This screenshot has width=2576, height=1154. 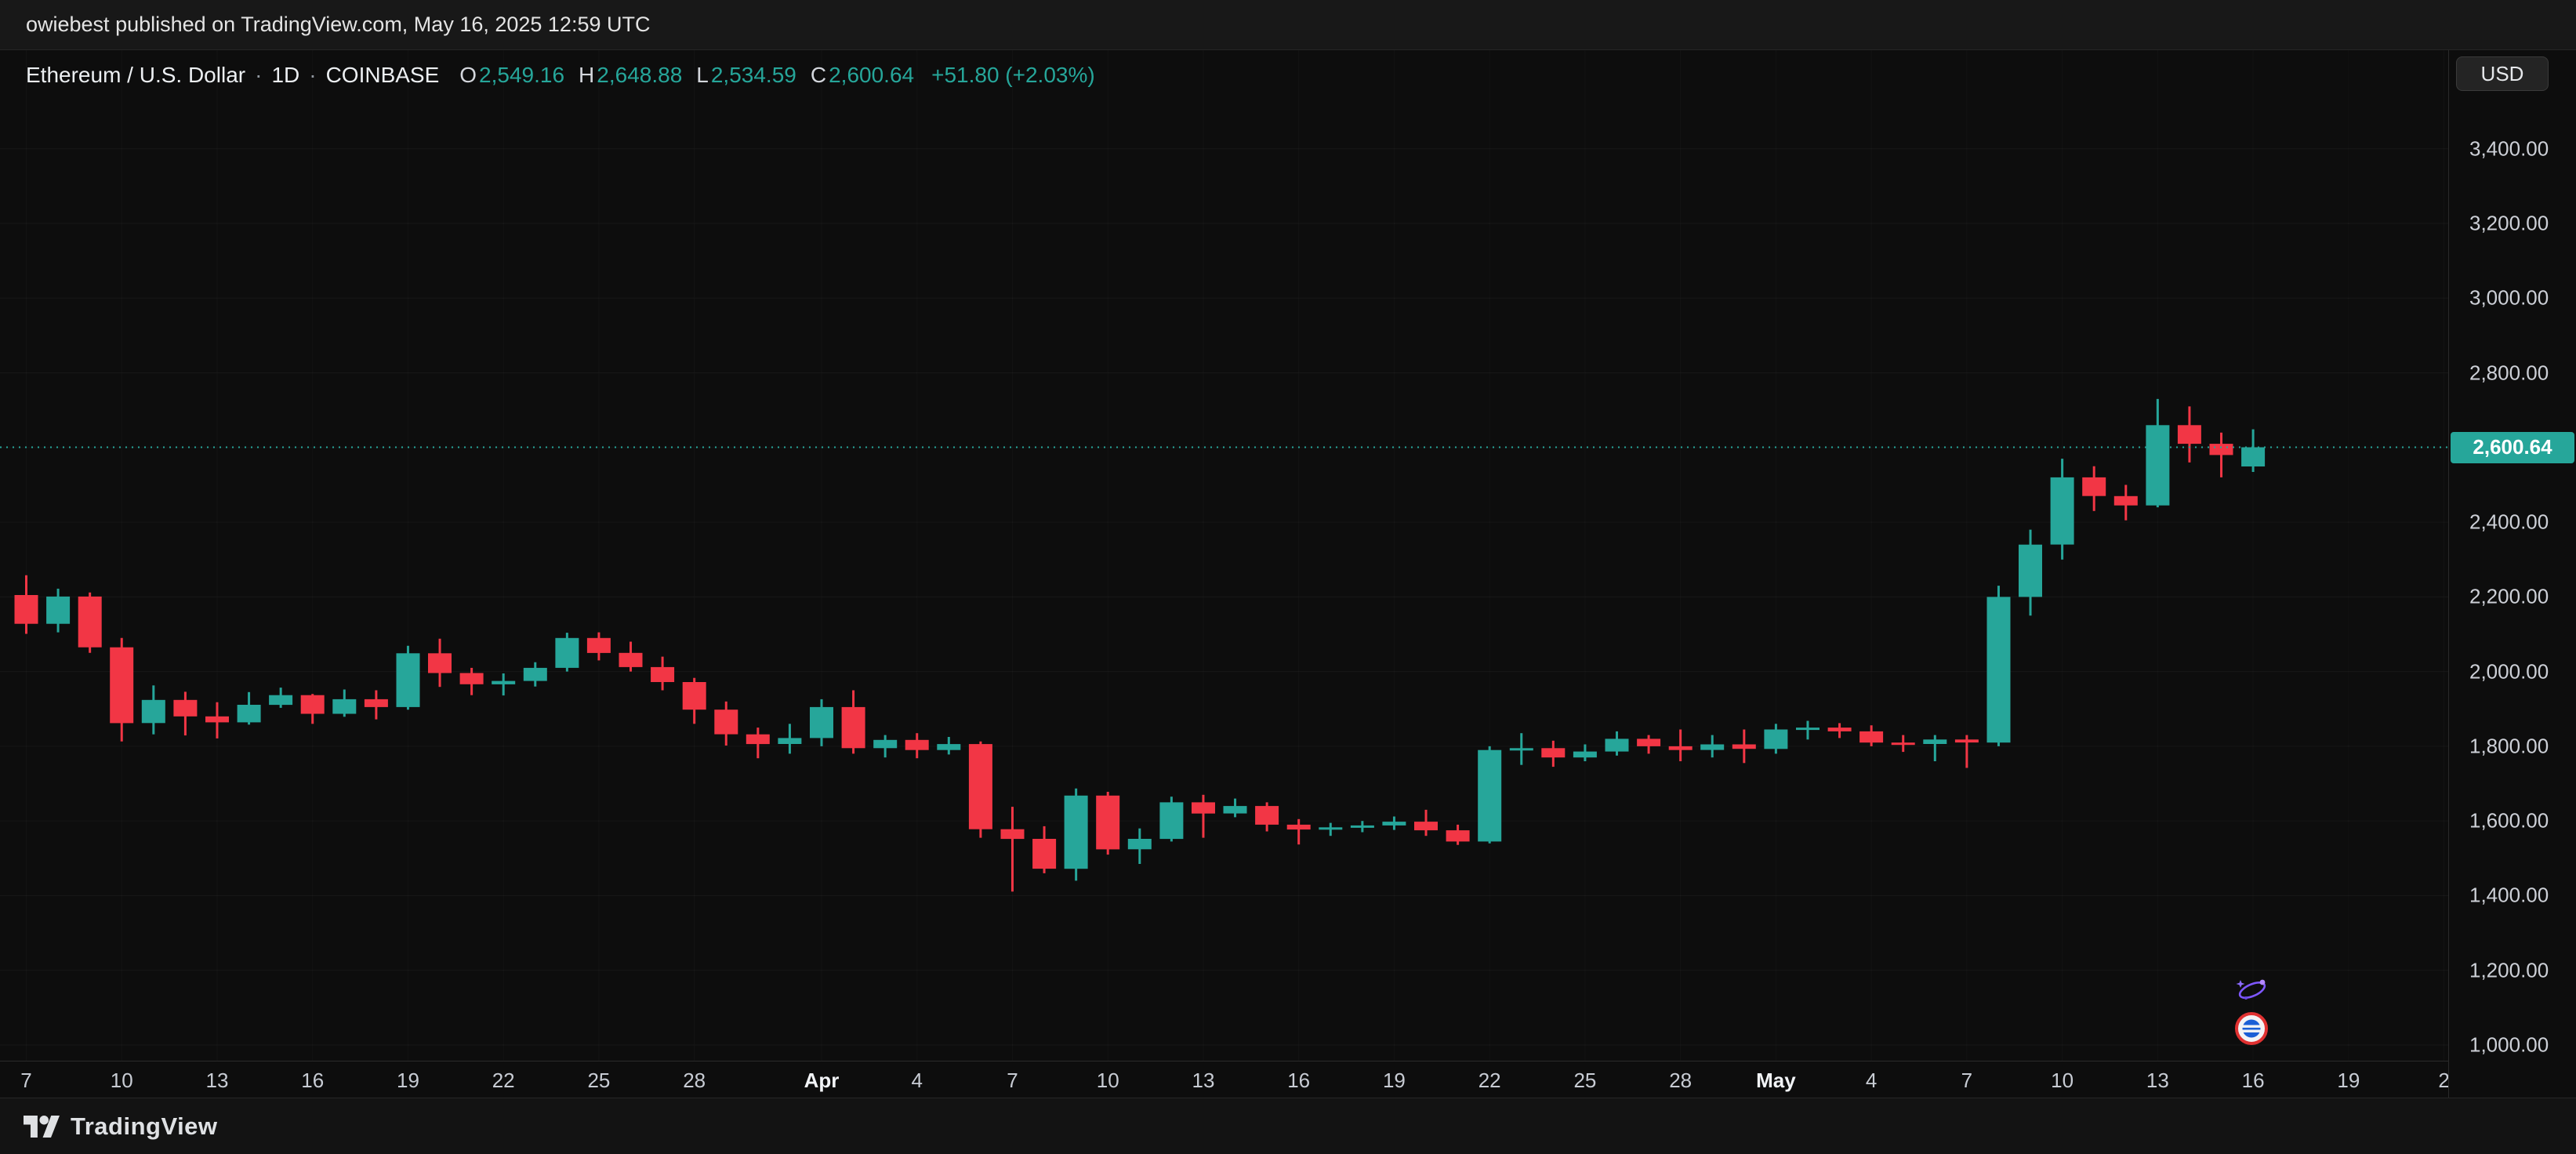 What do you see at coordinates (703, 75) in the screenshot?
I see `low-key: L` at bounding box center [703, 75].